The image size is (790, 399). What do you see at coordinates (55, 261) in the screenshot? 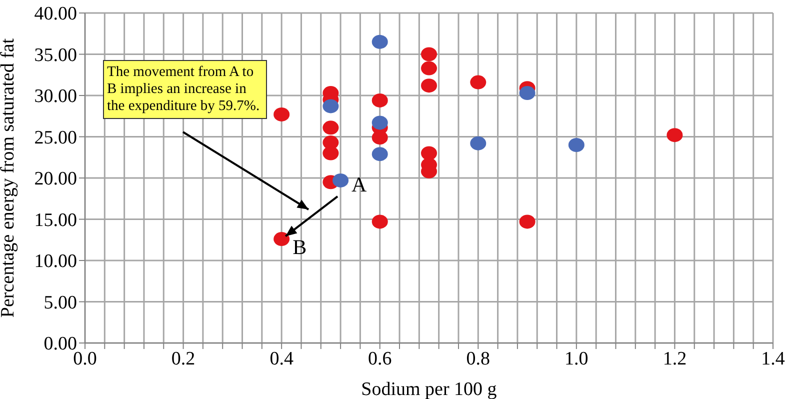
I see `y-tick-label: 10.00` at bounding box center [55, 261].